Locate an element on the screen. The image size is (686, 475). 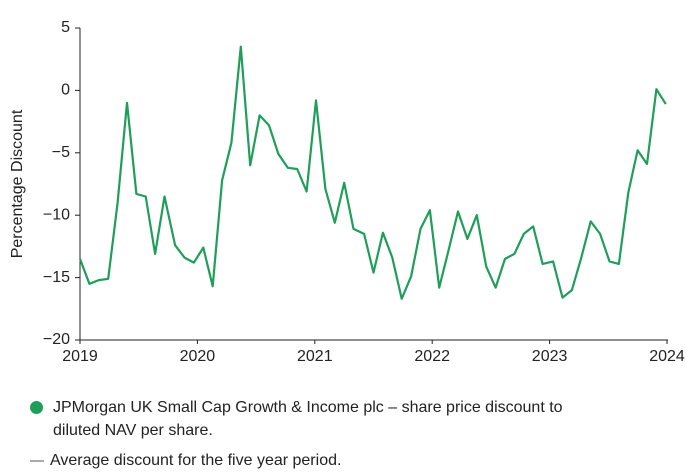
y-tick-label: −20 is located at coordinates (56, 339).